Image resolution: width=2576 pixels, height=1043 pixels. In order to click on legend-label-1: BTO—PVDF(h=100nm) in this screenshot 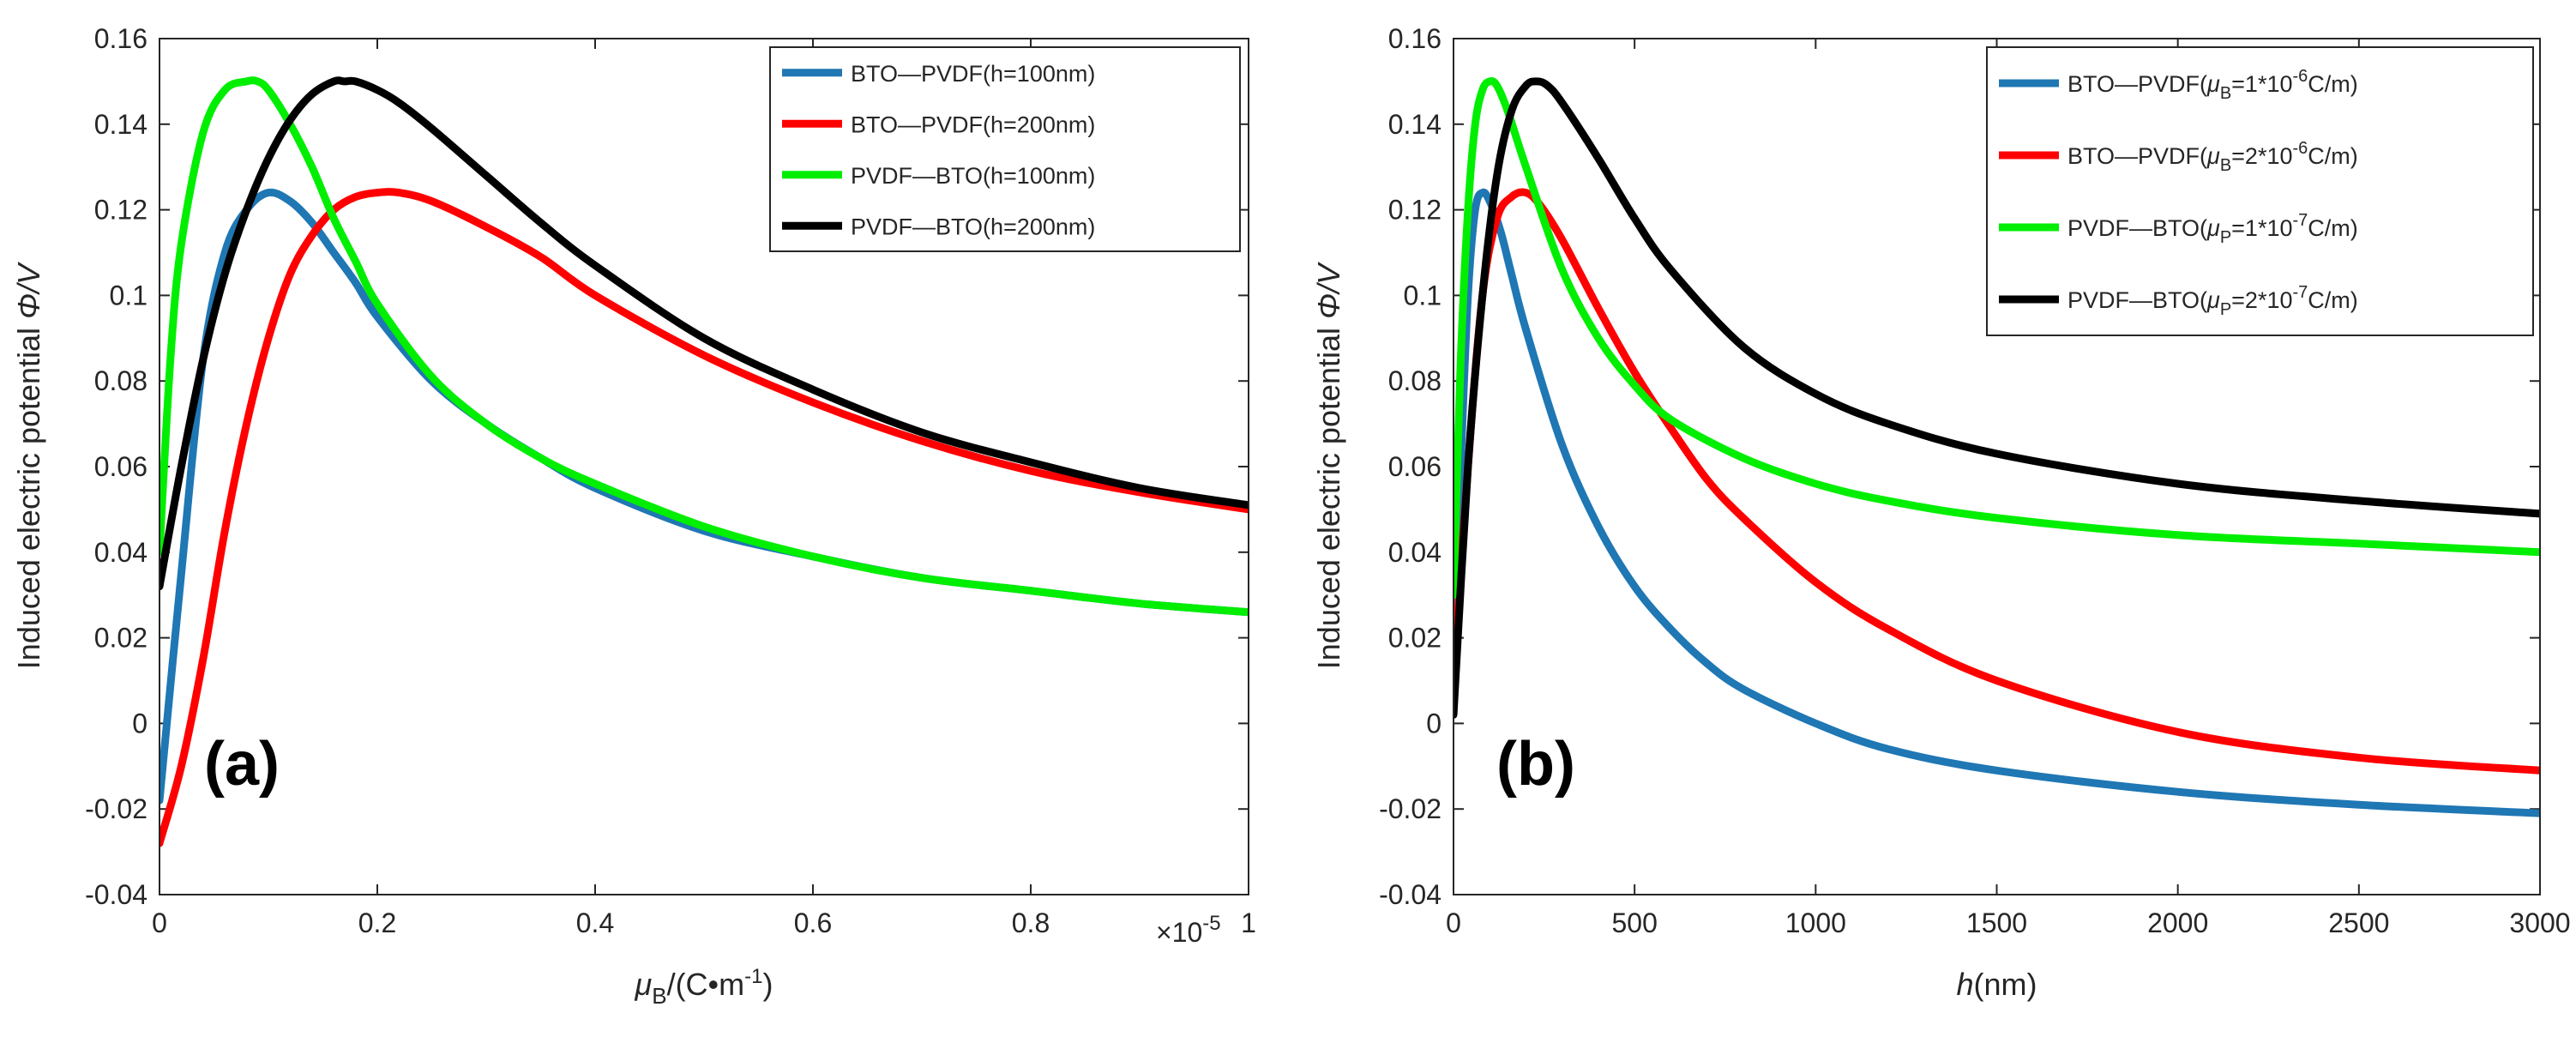, I will do `click(973, 74)`.